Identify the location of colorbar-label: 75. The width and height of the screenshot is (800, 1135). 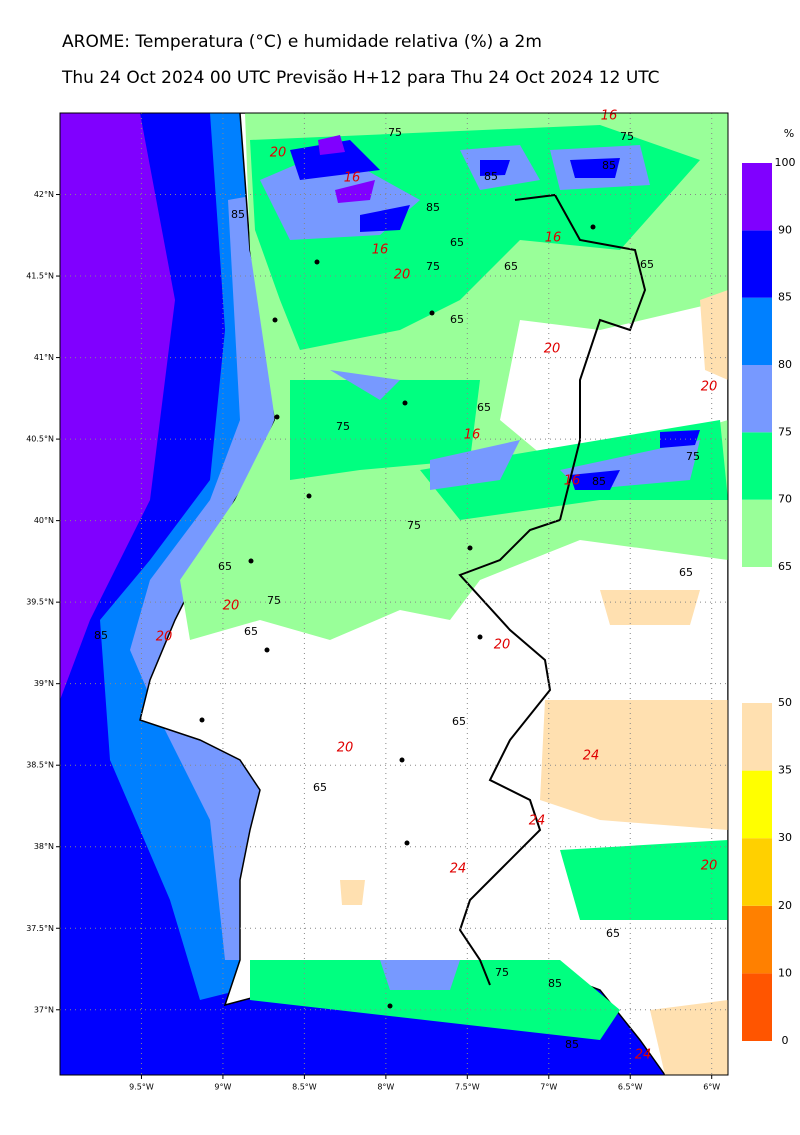
(785, 431).